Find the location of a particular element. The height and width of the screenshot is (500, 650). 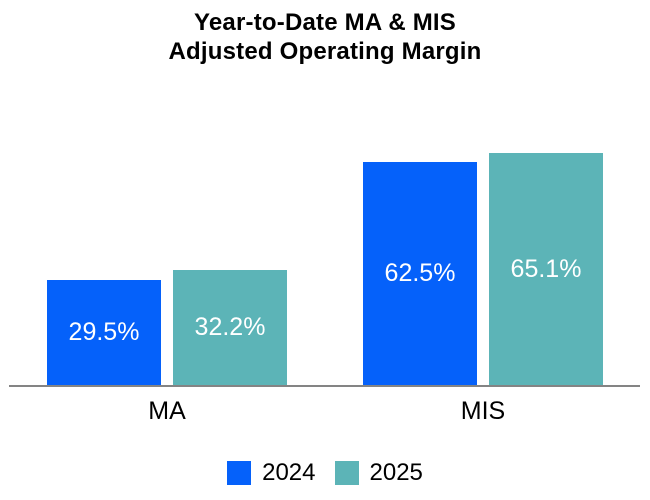

x-axis-label-ma: MA is located at coordinates (167, 411).